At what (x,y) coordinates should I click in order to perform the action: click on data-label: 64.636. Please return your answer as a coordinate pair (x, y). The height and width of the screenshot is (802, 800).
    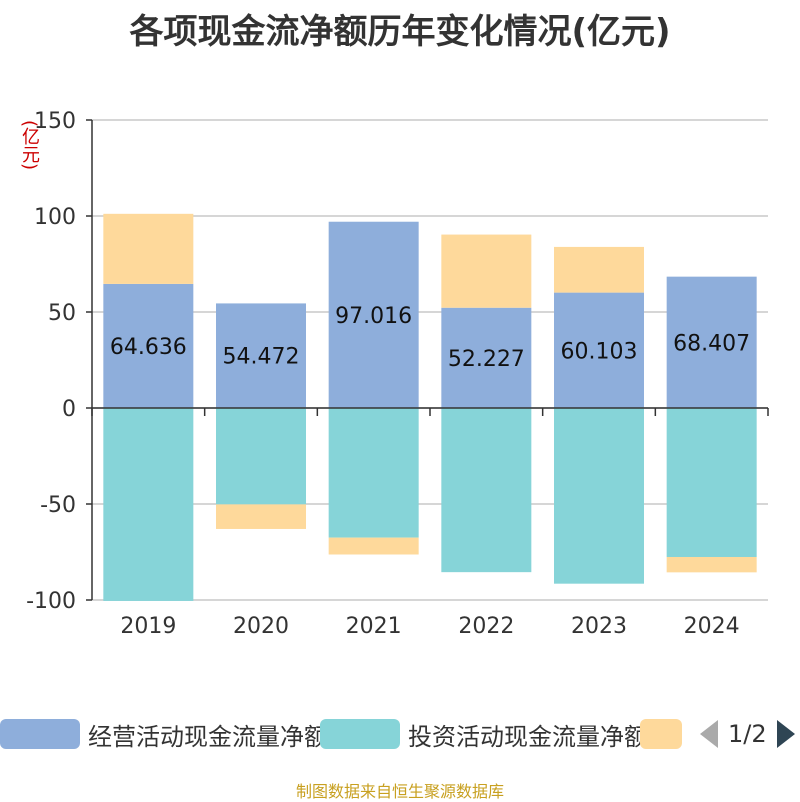
    Looking at the image, I should click on (148, 347).